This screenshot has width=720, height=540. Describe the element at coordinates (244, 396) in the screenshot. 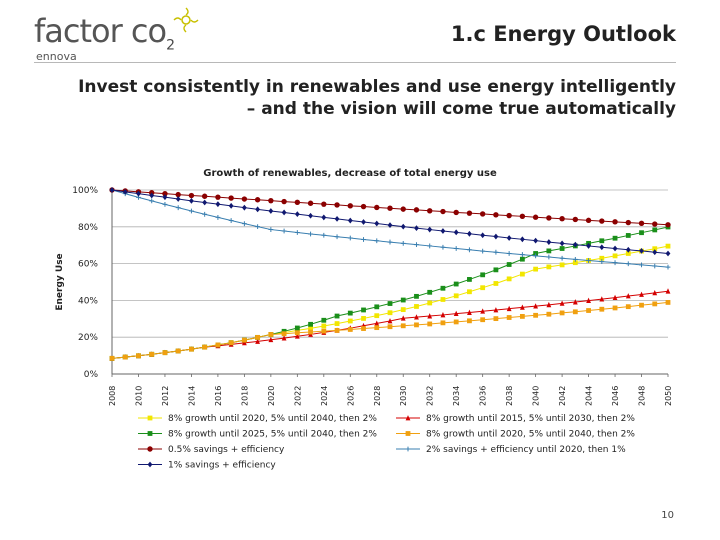

I see `x-tick-label: 2018` at that location.